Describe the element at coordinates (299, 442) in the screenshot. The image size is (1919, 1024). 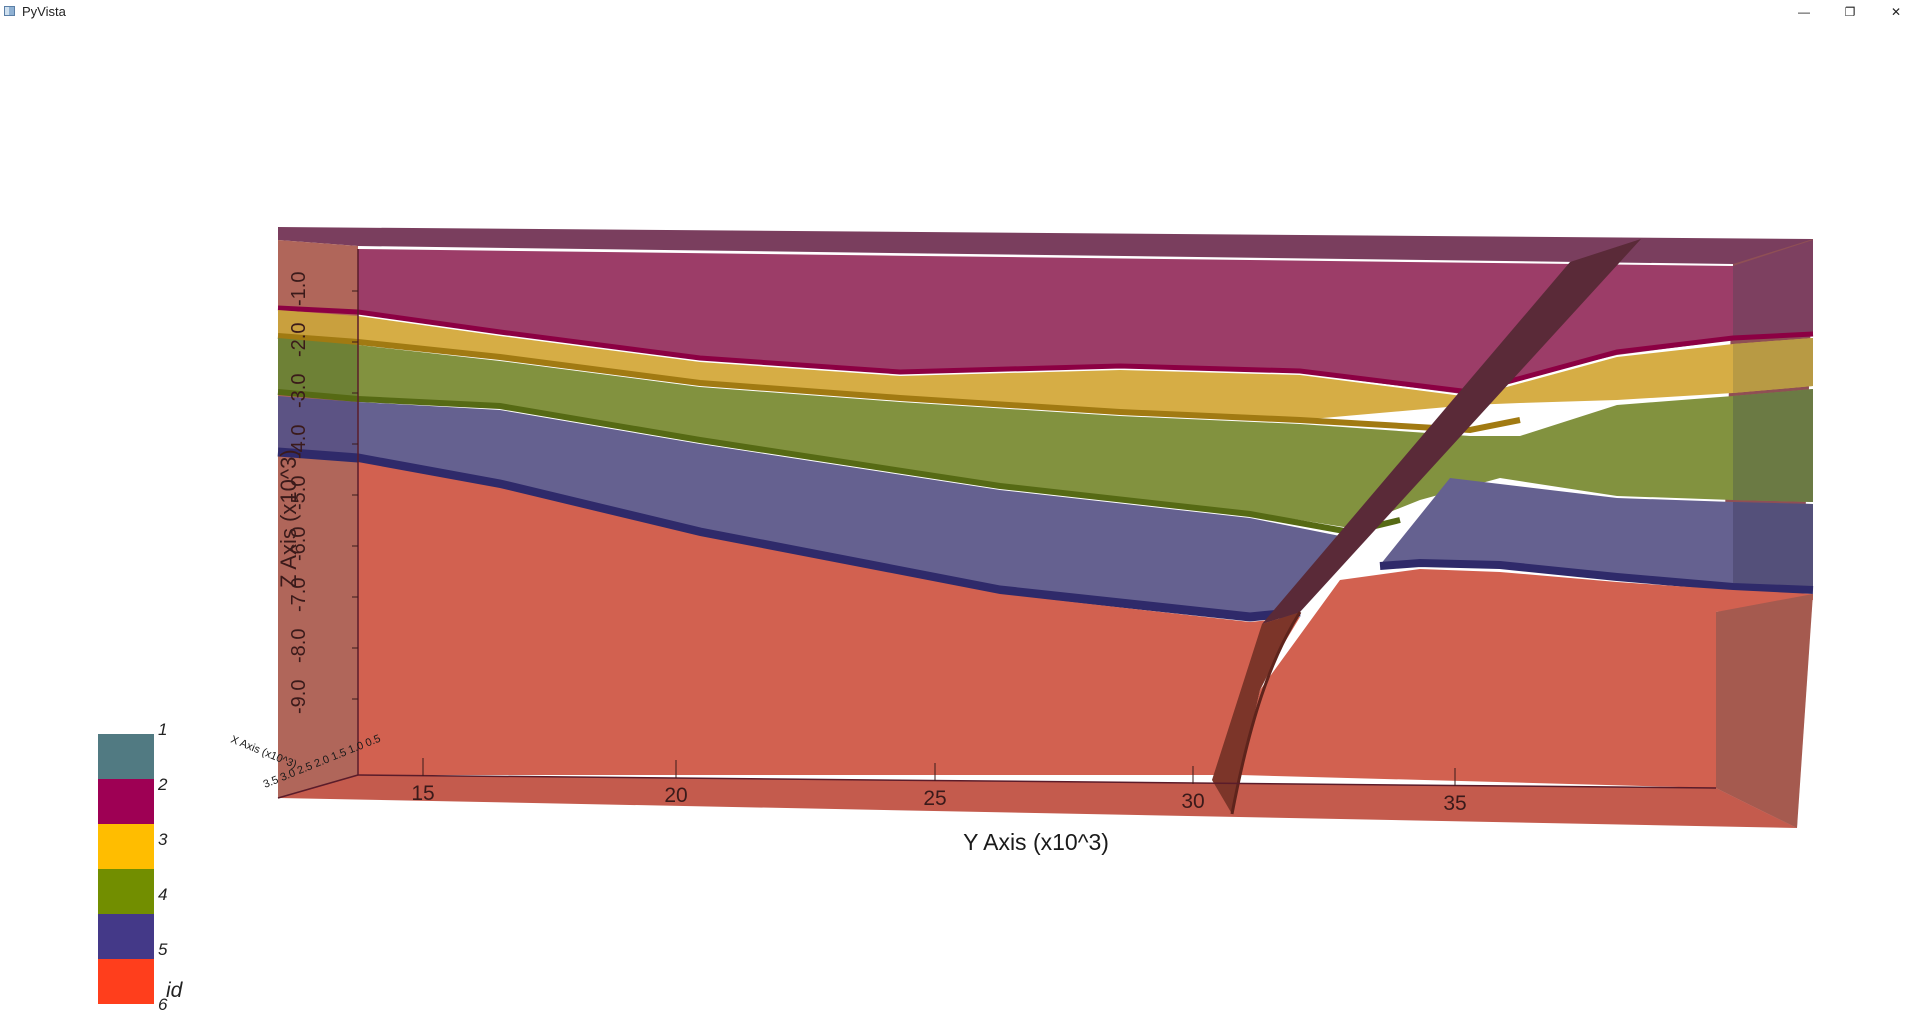
I see `z-tick-label: -4.0` at that location.